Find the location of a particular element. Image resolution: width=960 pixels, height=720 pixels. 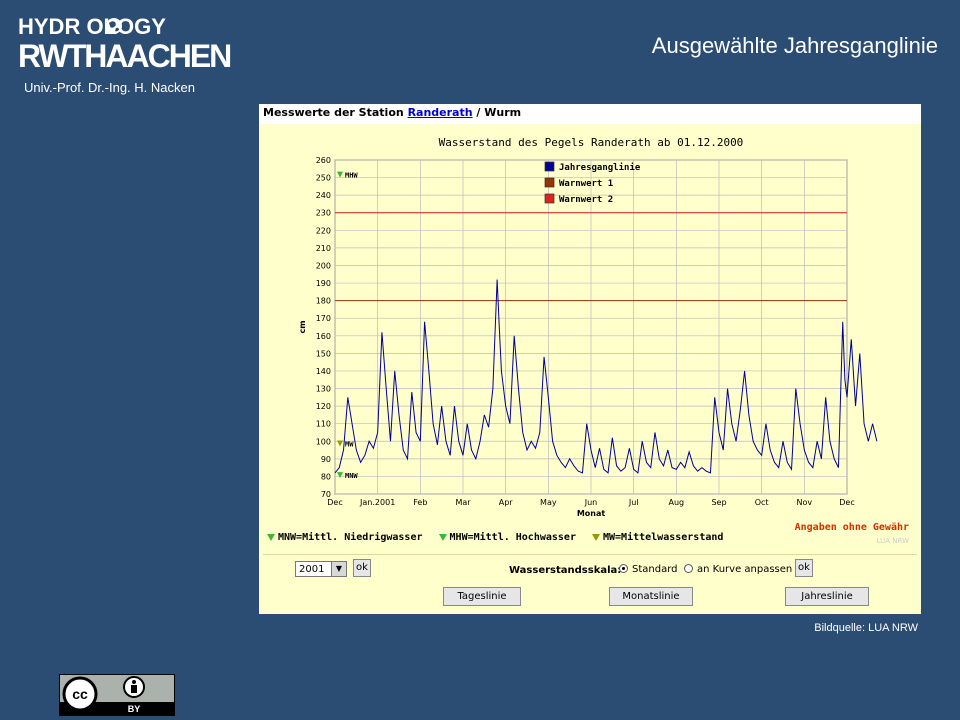

cc-by-icon: cc BY is located at coordinates (117, 695).